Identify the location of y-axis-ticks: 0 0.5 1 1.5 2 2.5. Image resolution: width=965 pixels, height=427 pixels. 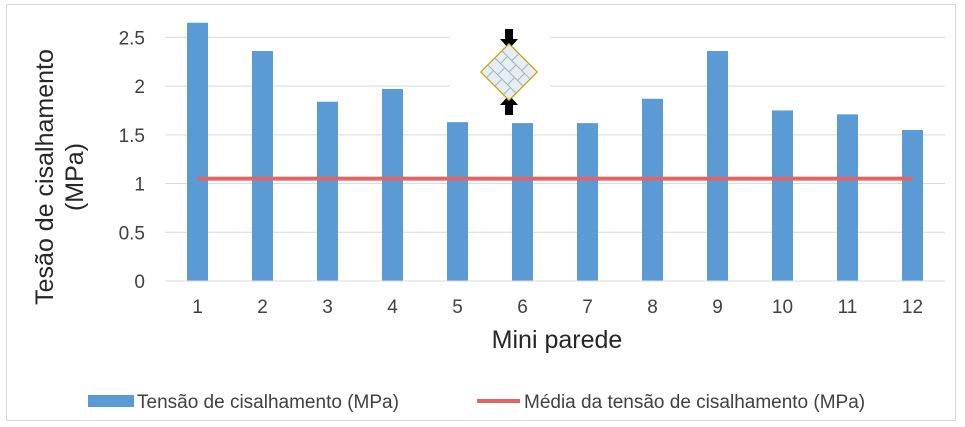
(132, 160).